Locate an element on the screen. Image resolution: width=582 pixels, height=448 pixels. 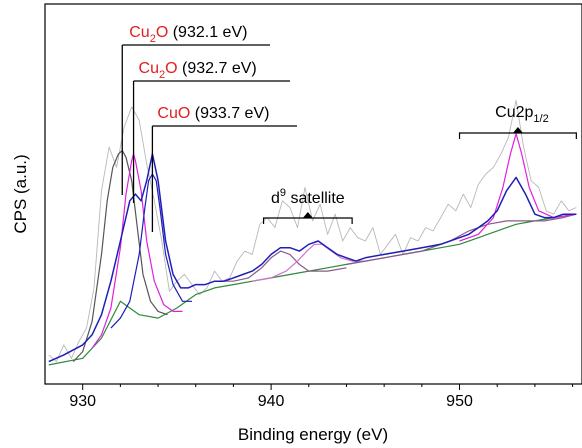
x-axis-label: Binding energy (eV) is located at coordinates (313, 434).